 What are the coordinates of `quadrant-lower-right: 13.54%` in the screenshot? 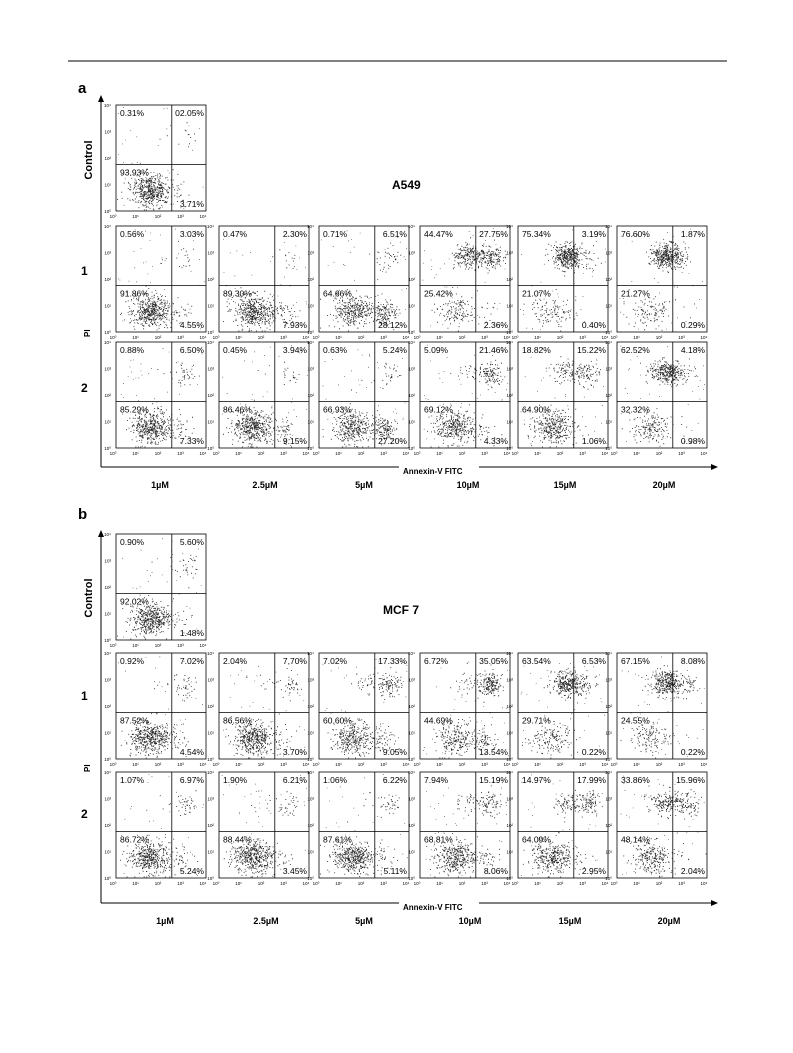 It's located at (493, 752).